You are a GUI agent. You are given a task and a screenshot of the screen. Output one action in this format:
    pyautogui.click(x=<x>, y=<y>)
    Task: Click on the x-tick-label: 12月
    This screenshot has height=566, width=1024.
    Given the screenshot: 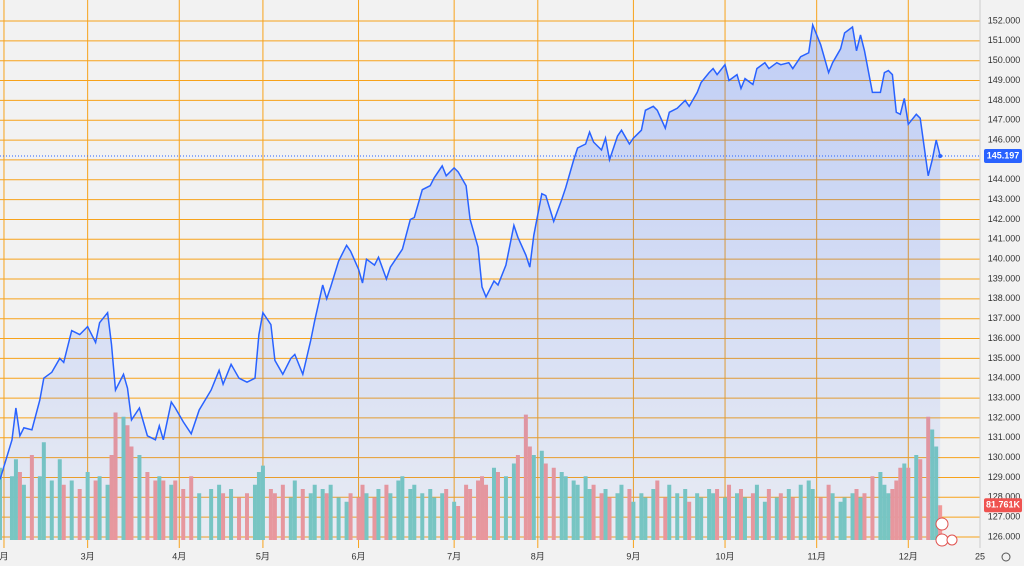 What is the action you would take?
    pyautogui.click(x=908, y=556)
    